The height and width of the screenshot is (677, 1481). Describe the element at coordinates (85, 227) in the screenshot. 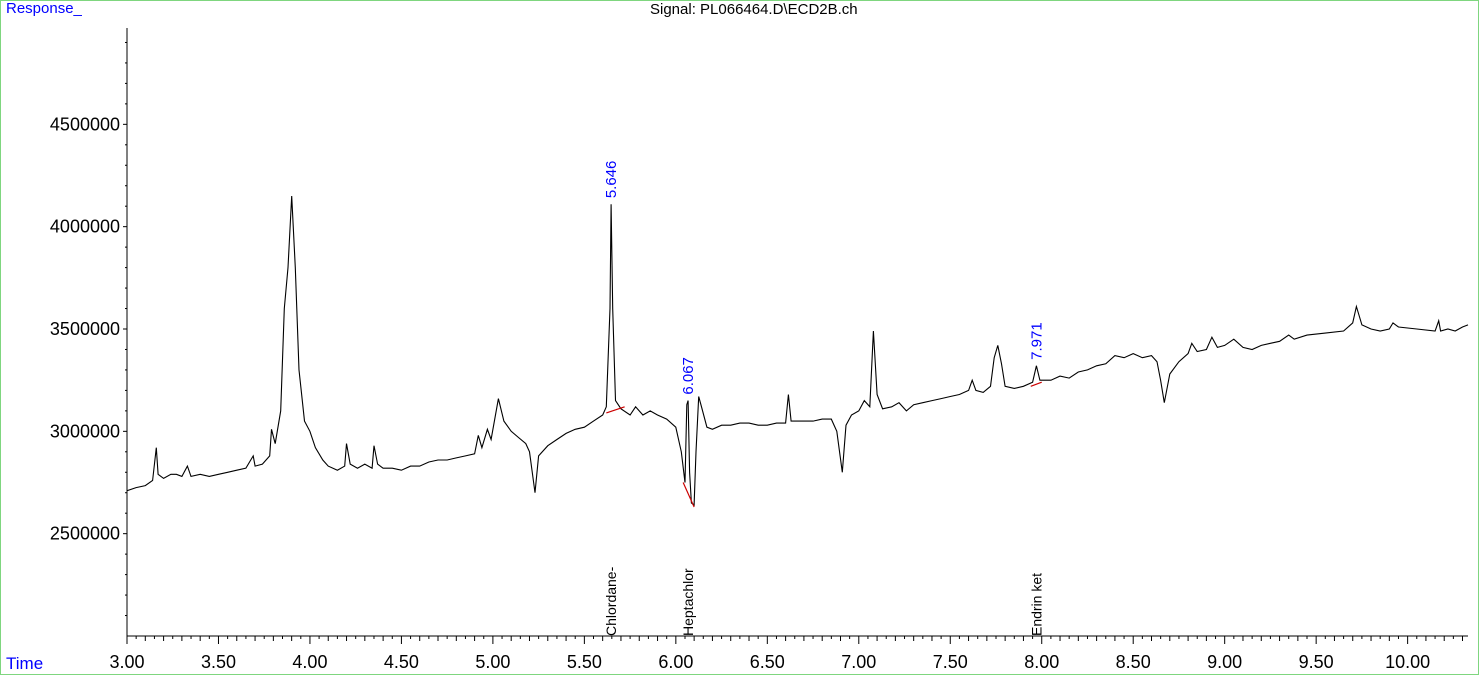

I see `y-tick-label: 4000000` at that location.